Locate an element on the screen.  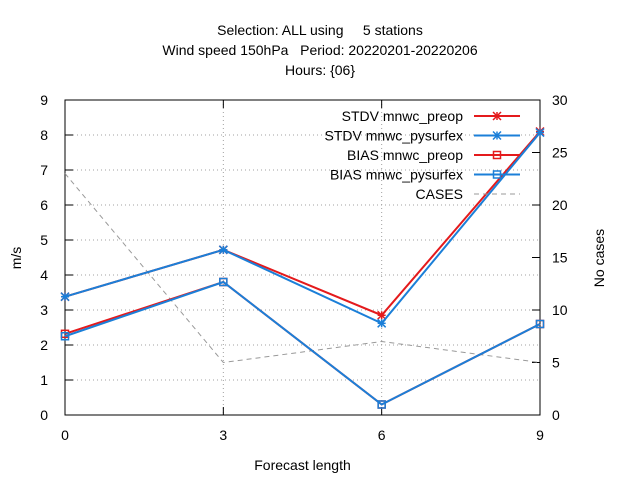
legend-label: BIAS mnwc_preop is located at coordinates (405, 155).